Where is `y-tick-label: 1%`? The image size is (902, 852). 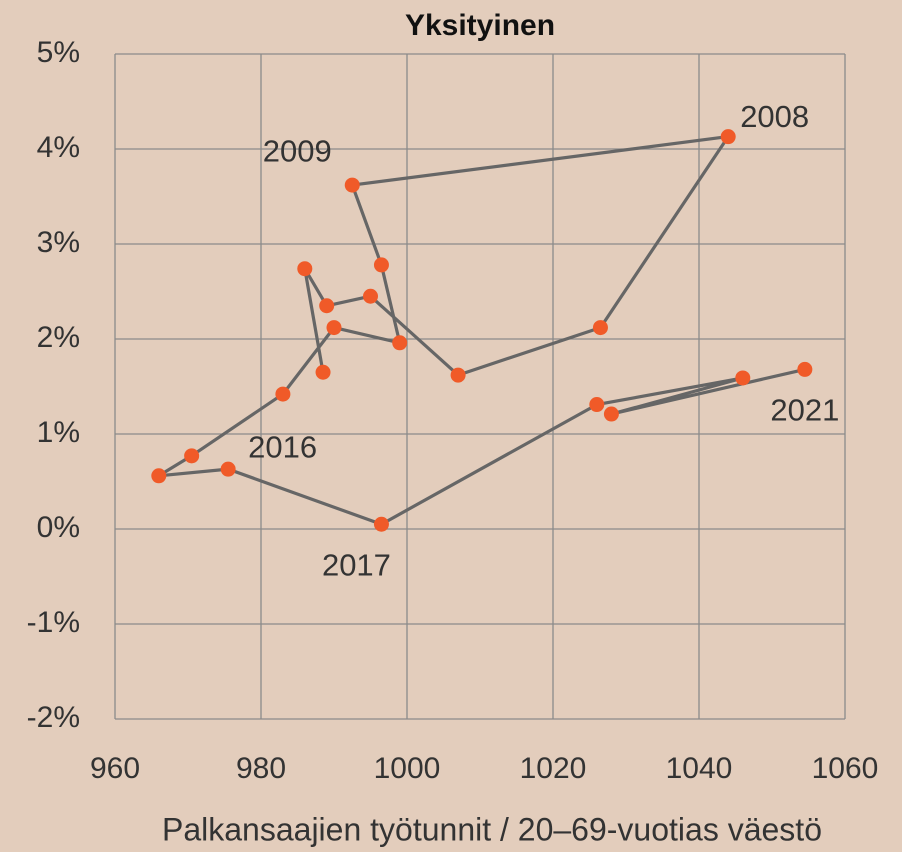
y-tick-label: 1% is located at coordinates (58, 432).